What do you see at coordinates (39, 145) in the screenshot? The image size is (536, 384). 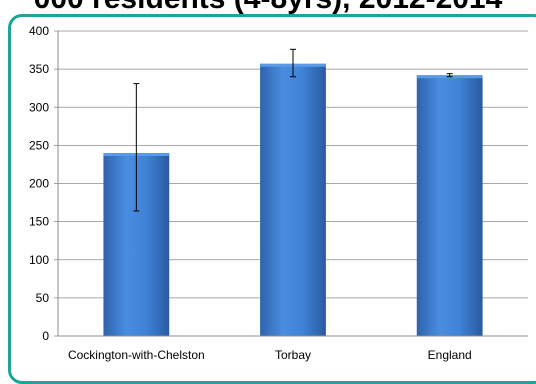 I see `y-tick-label-250: 250` at bounding box center [39, 145].